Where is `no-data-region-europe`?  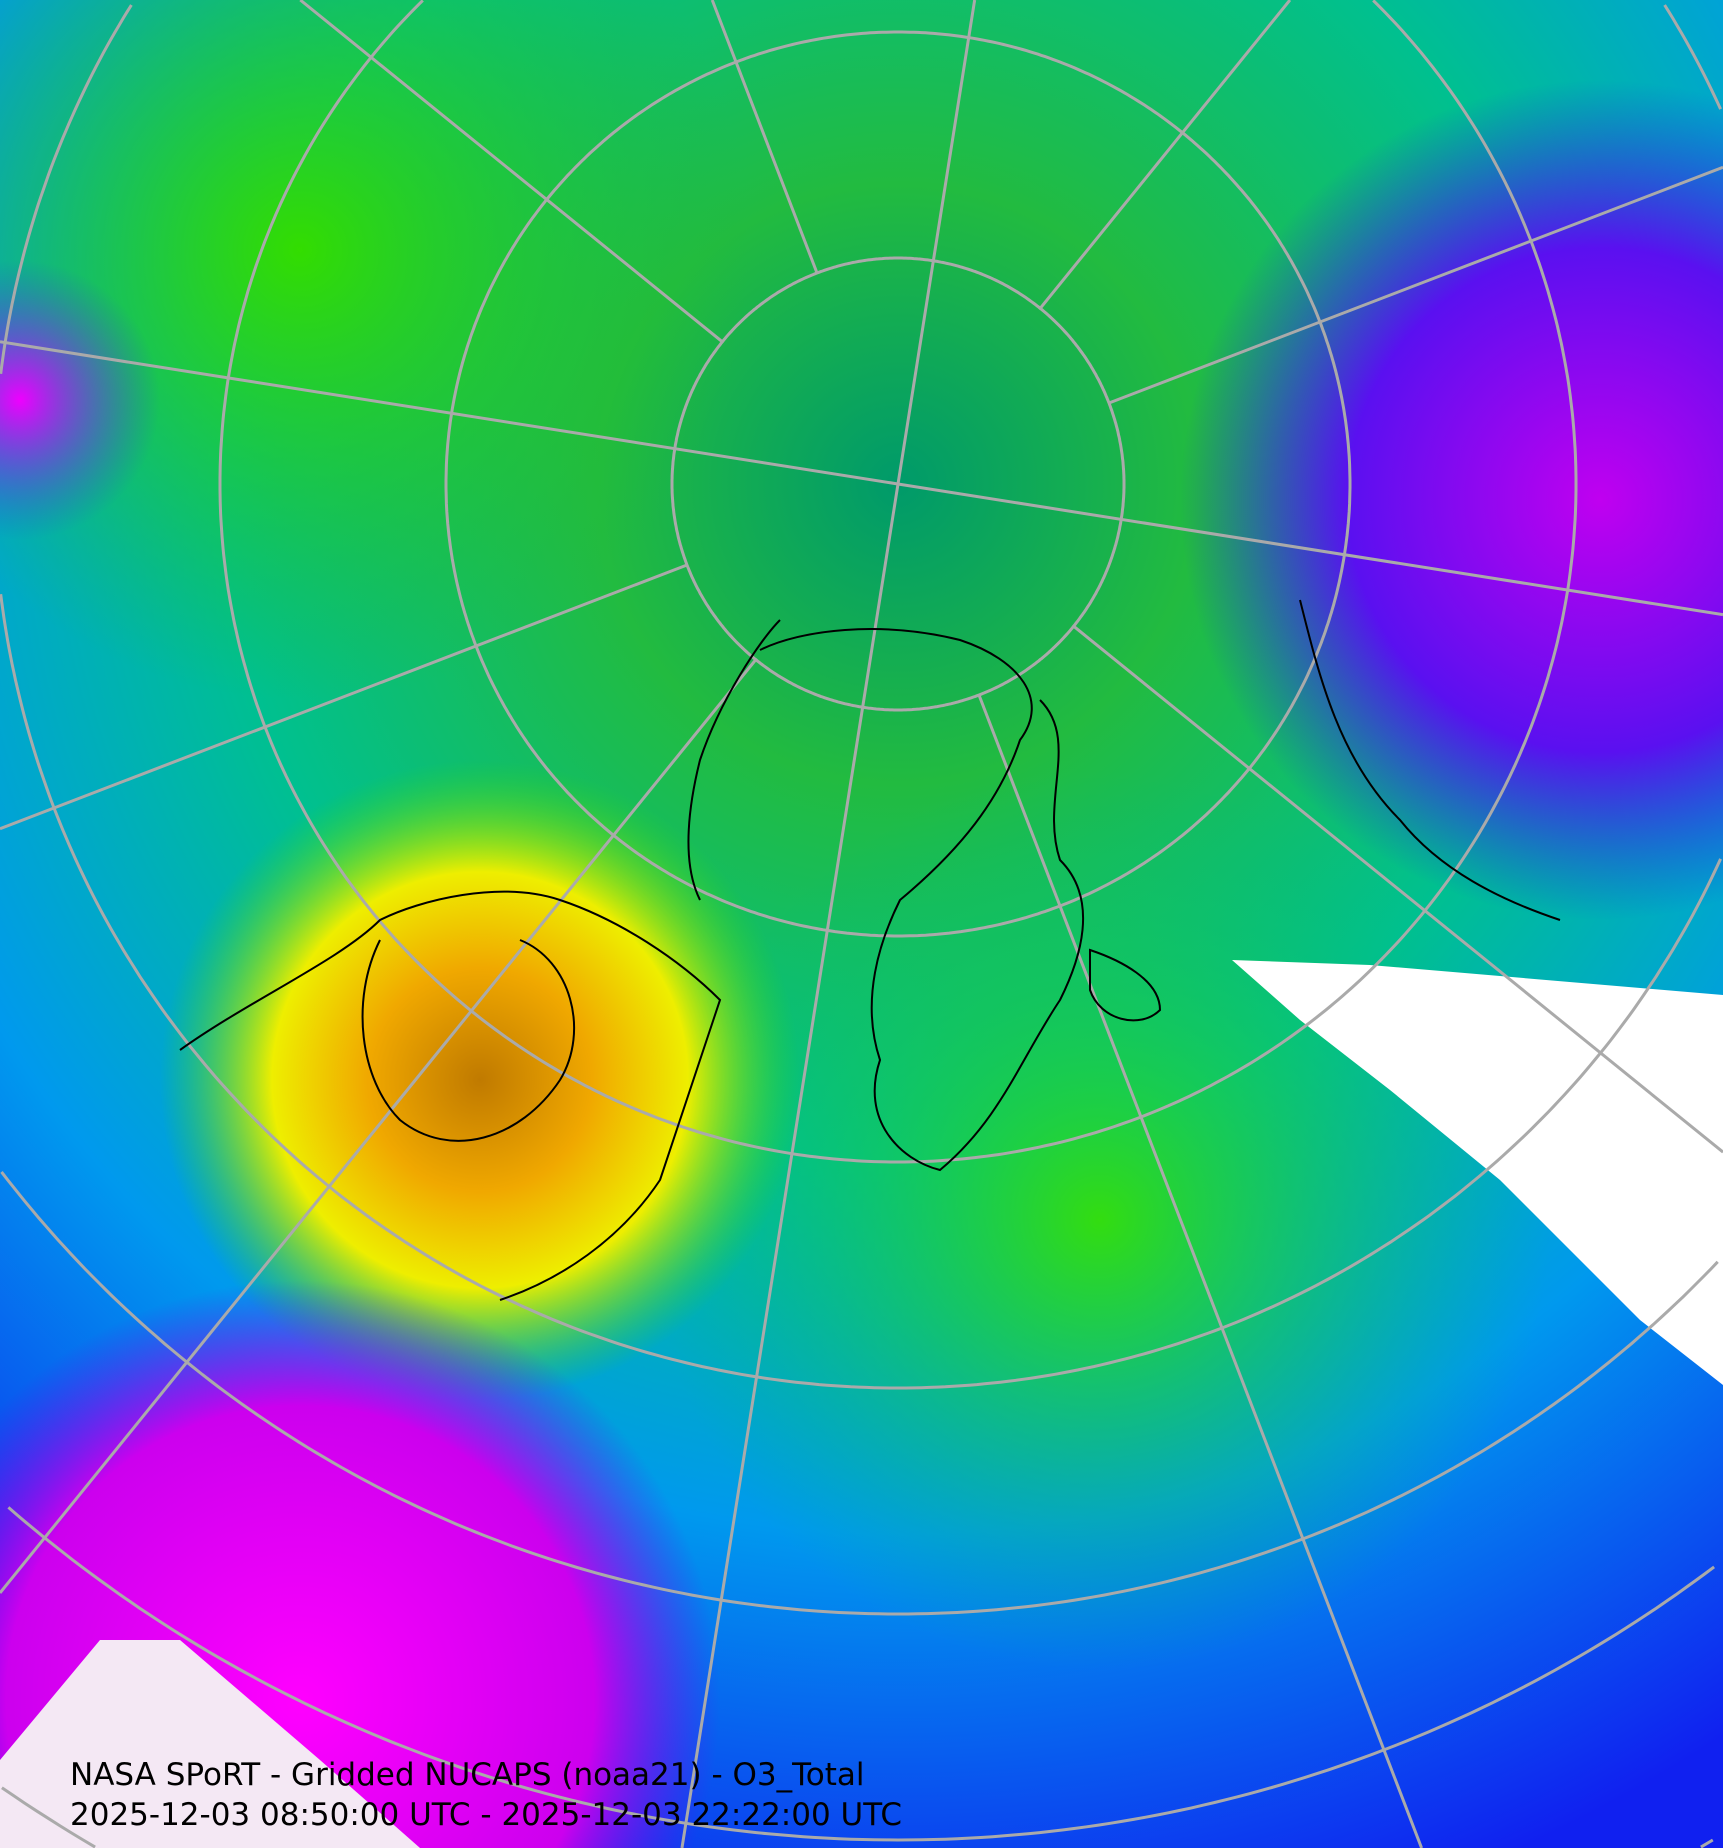
no-data-region-europe is located at coordinates (1477, 1172).